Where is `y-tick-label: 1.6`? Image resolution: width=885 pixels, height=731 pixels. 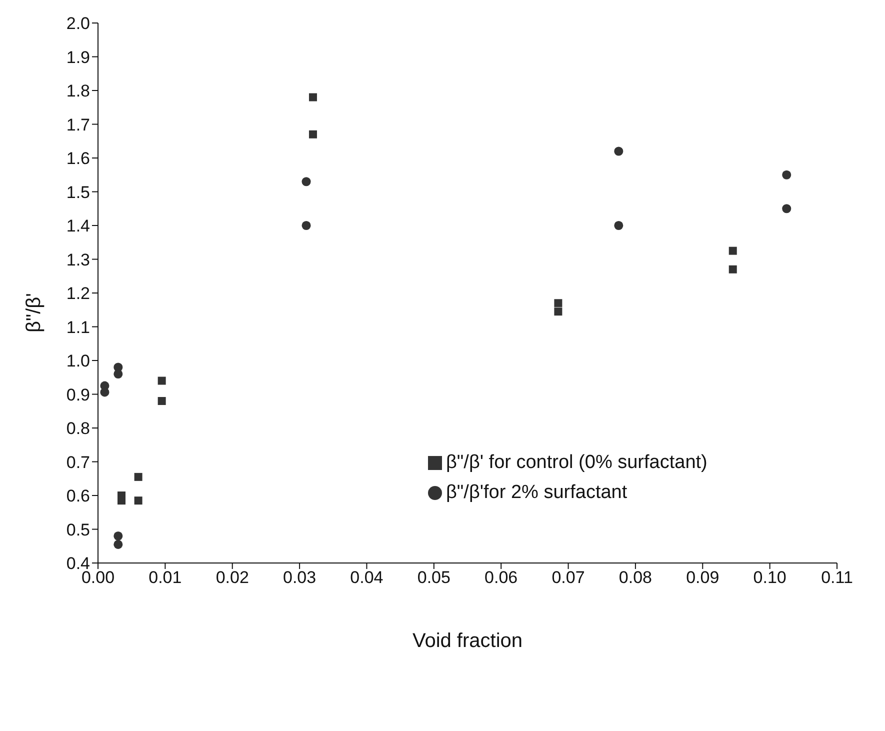
y-tick-label: 1.6 is located at coordinates (78, 158).